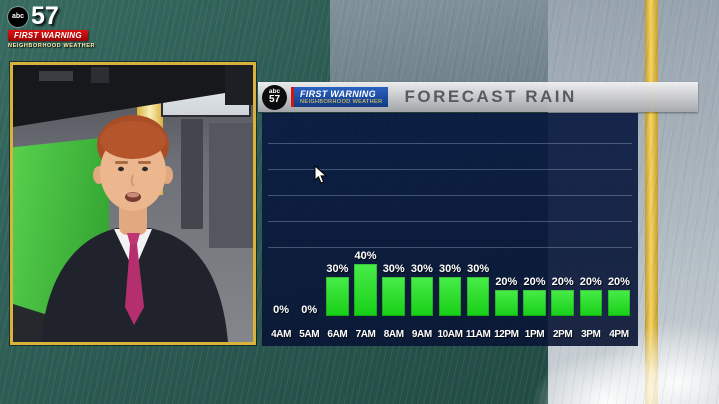 This screenshot has height=404, width=719. I want to click on first-warning-banner: FIRST WARNING, so click(48, 35).